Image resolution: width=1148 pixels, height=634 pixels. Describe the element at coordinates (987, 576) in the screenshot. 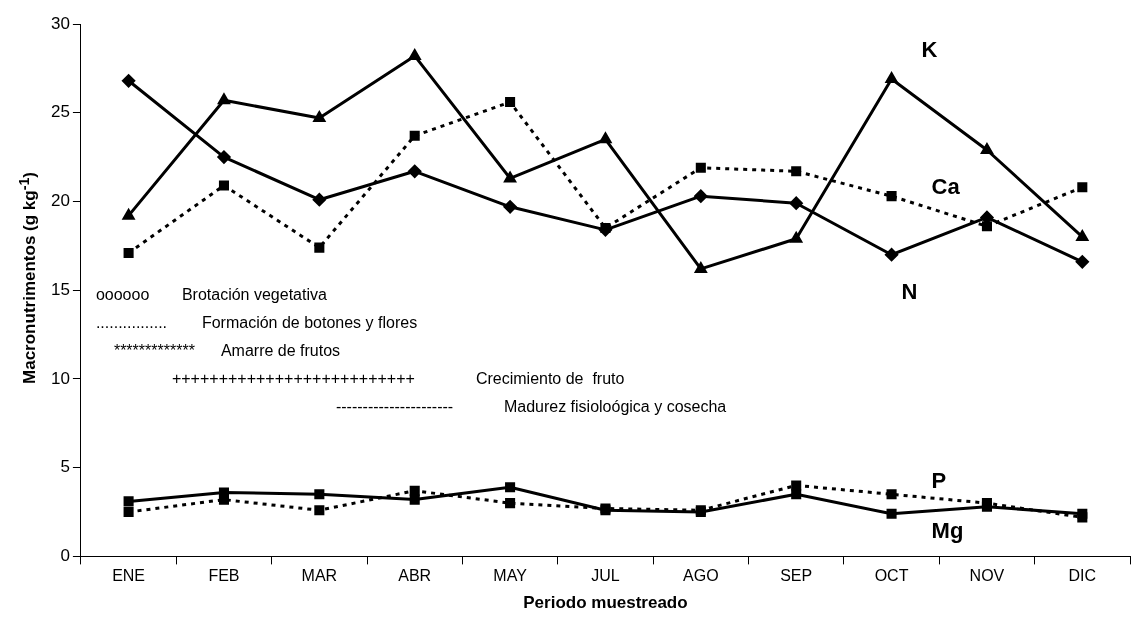

I see `x-tick-label: NOV` at that location.